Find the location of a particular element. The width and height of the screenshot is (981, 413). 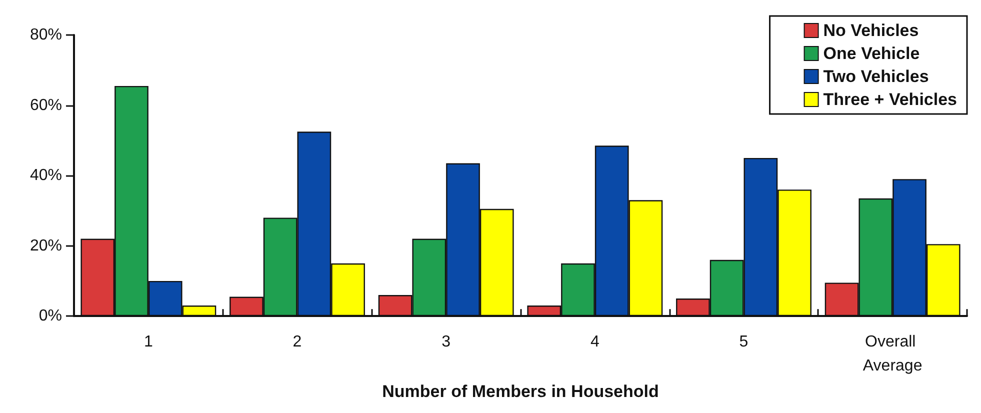

legend-label: Two Vehicles is located at coordinates (876, 76).